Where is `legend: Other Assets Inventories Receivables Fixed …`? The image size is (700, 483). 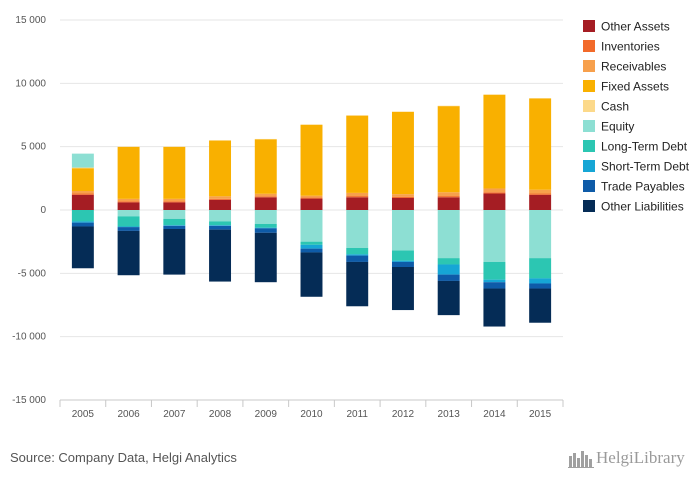
legend: Other Assets Inventories Receivables Fixed … is located at coordinates (636, 117).